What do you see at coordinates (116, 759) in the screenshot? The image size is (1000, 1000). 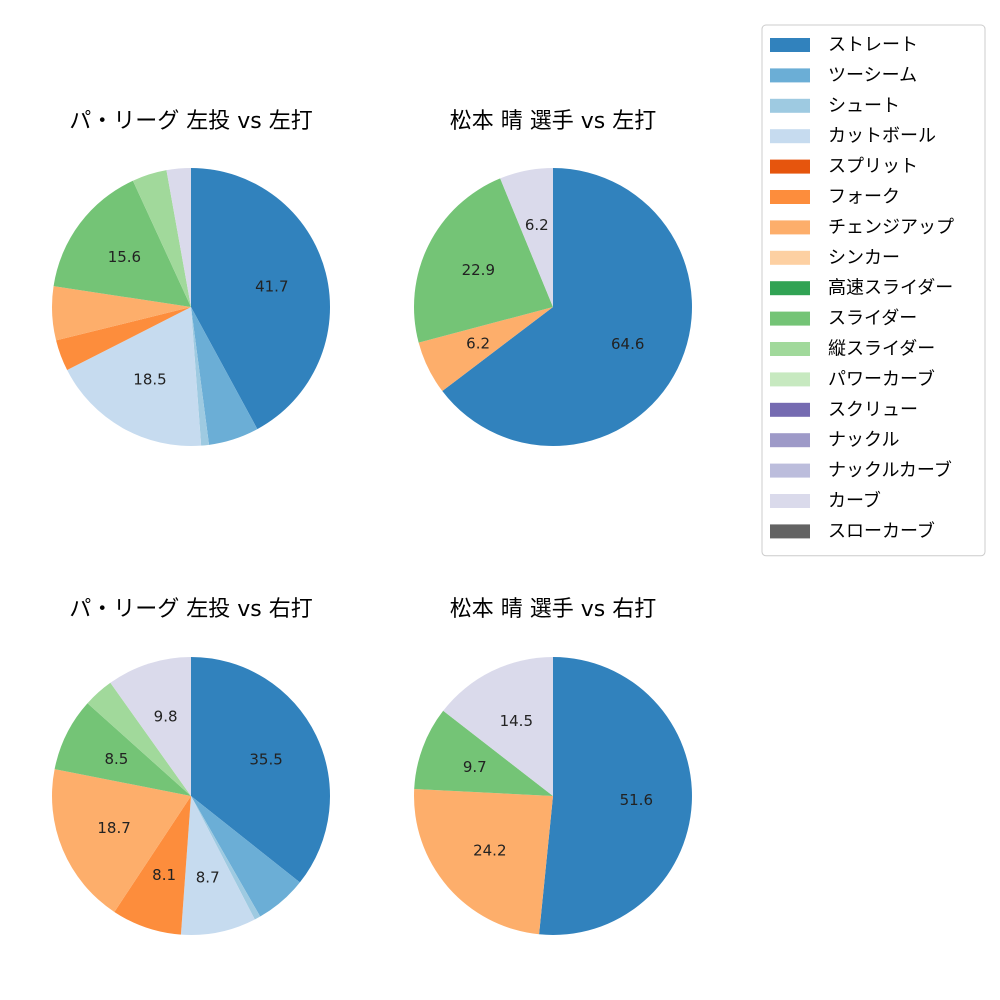 I see `slice-label: 8.5` at bounding box center [116, 759].